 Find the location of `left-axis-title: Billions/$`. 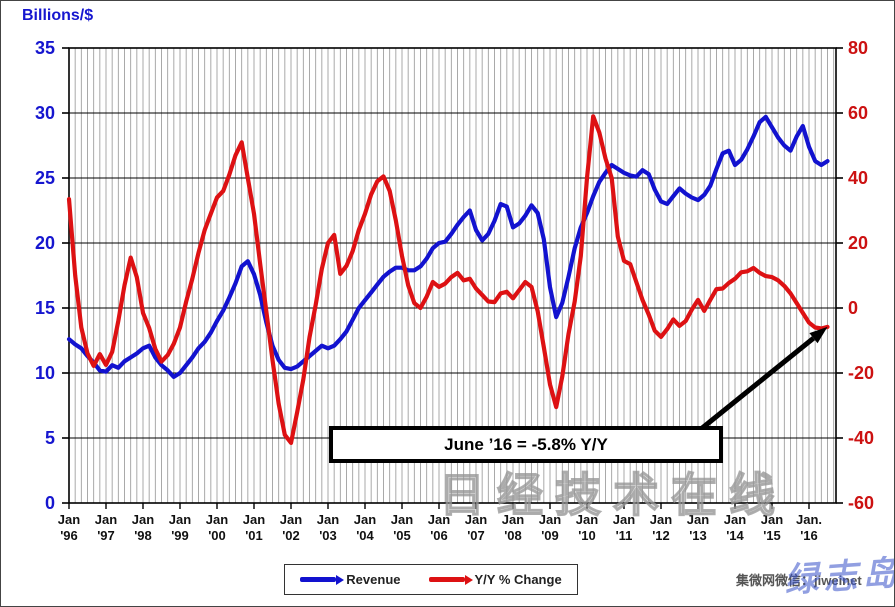

left-axis-title: Billions/$ is located at coordinates (58, 15).